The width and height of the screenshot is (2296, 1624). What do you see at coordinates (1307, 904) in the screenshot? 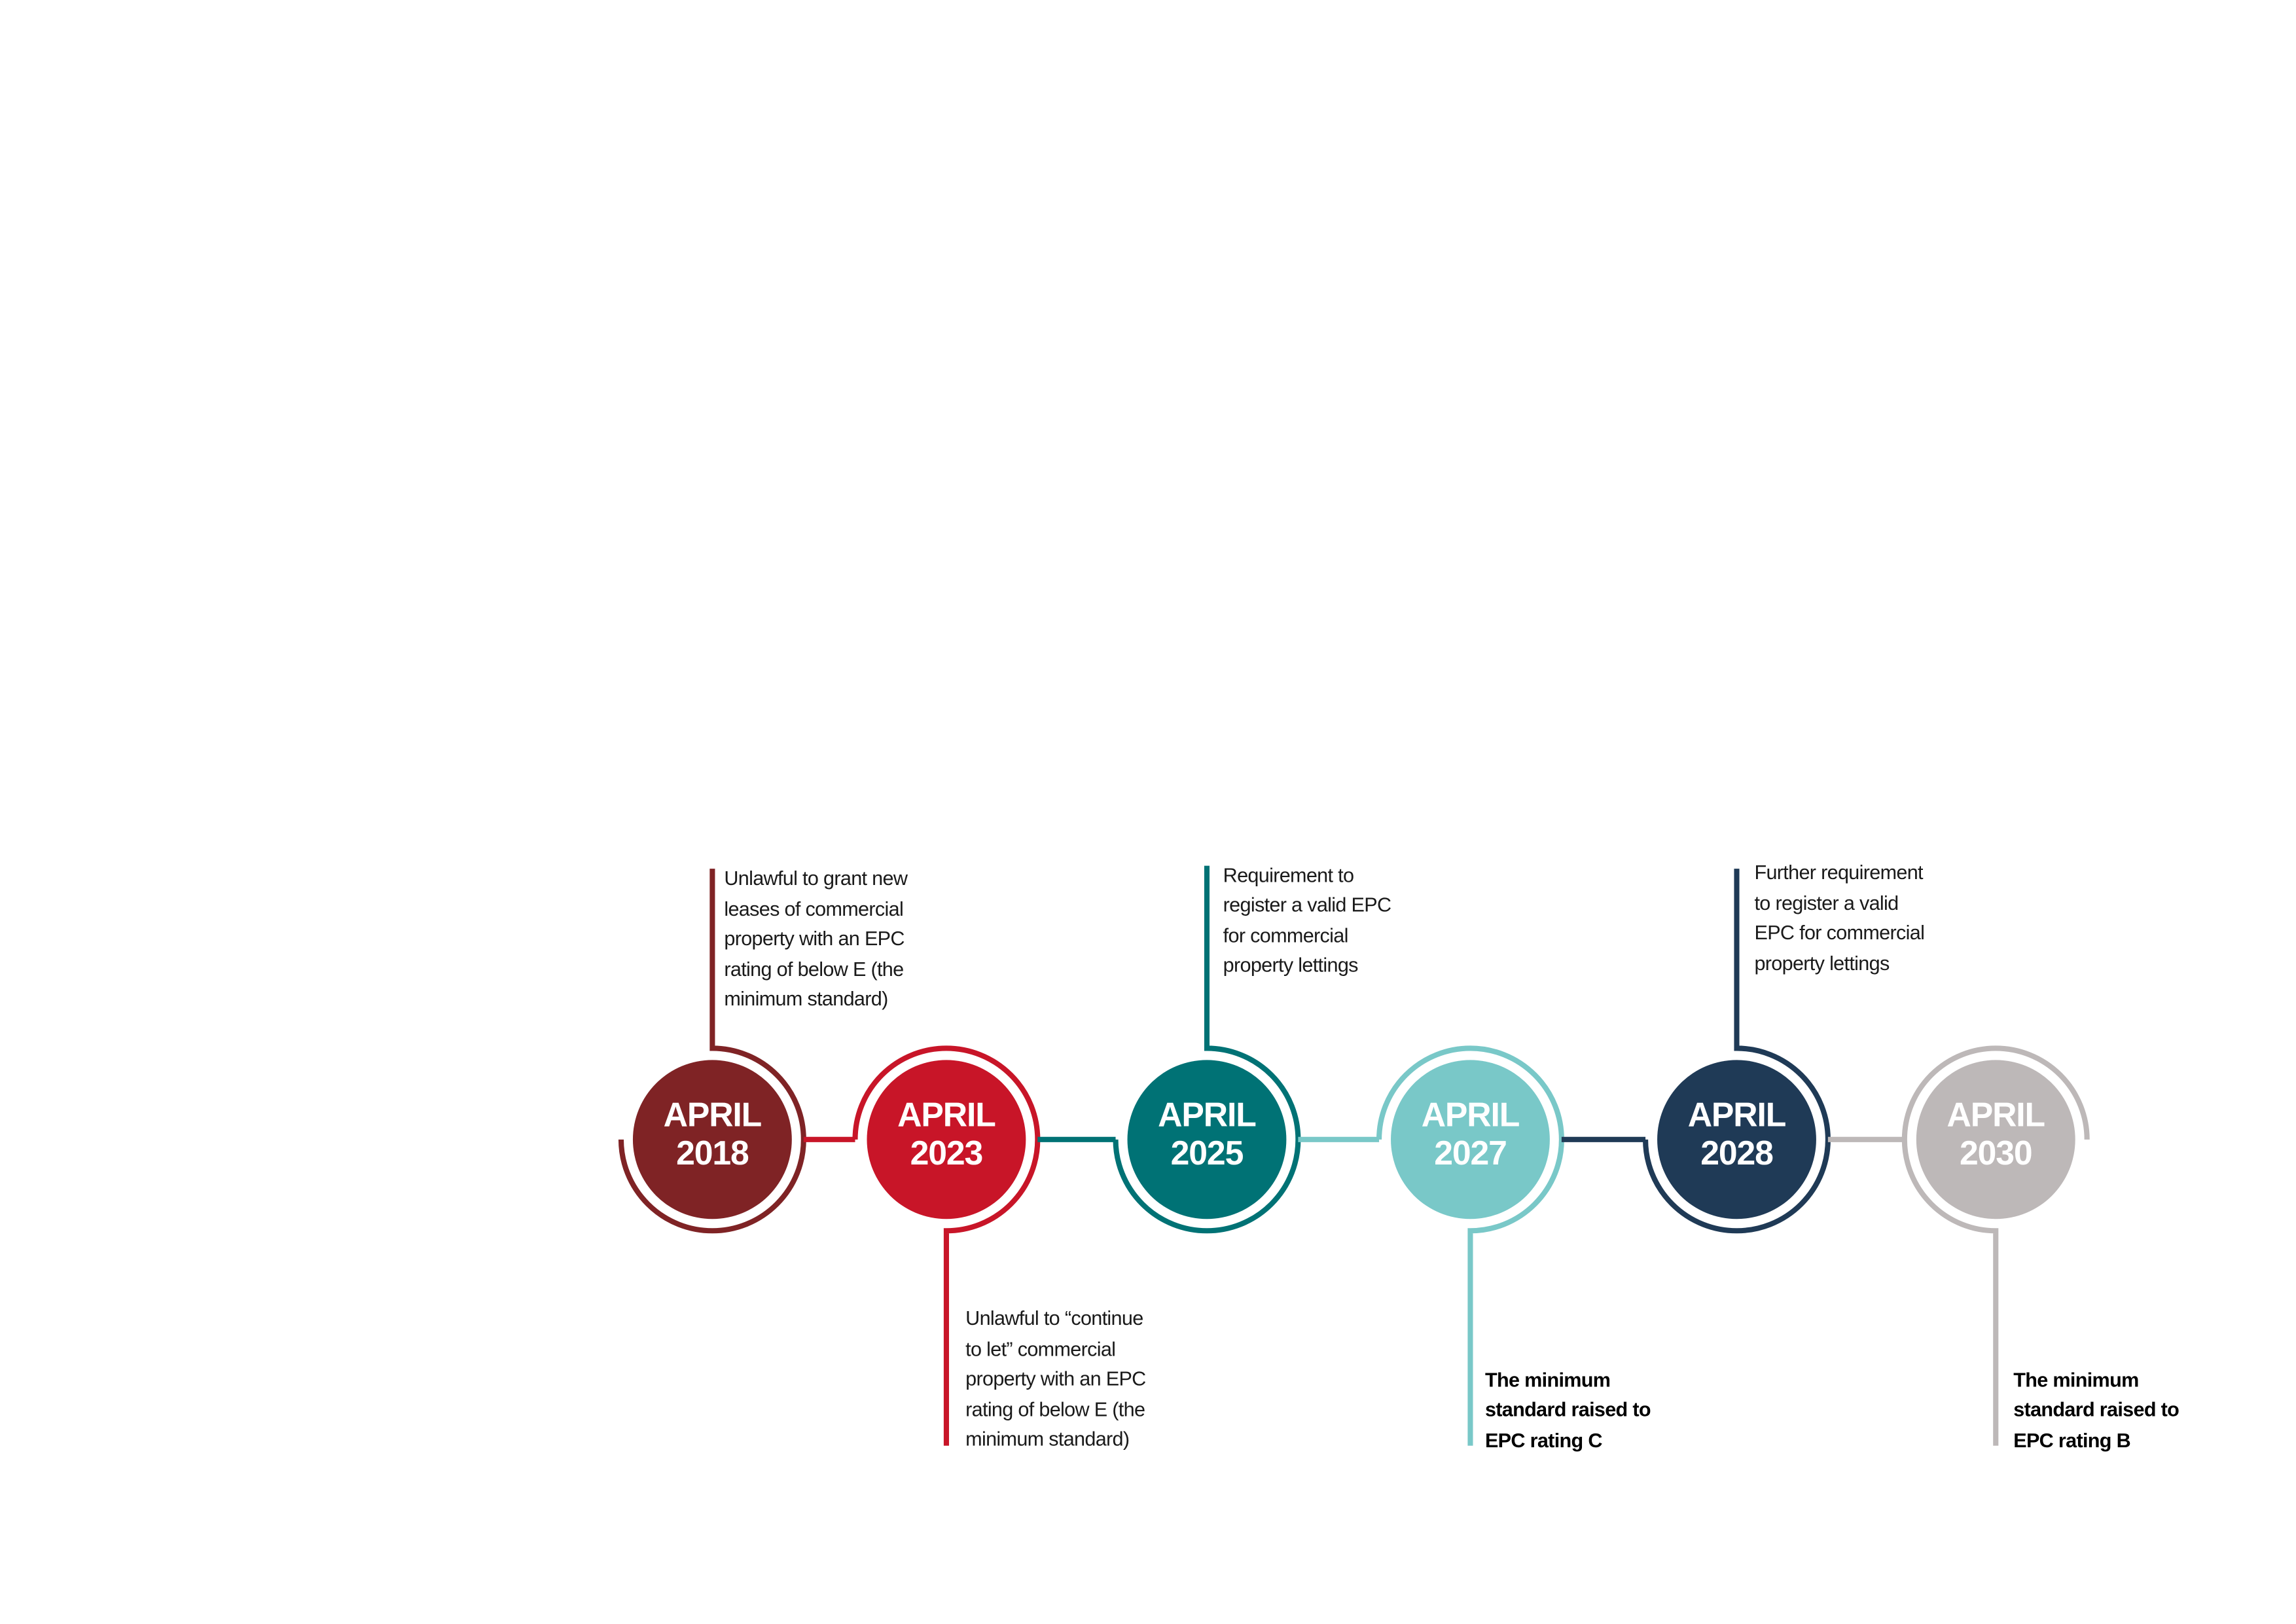
I see `description-line: register a valid EPC` at bounding box center [1307, 904].